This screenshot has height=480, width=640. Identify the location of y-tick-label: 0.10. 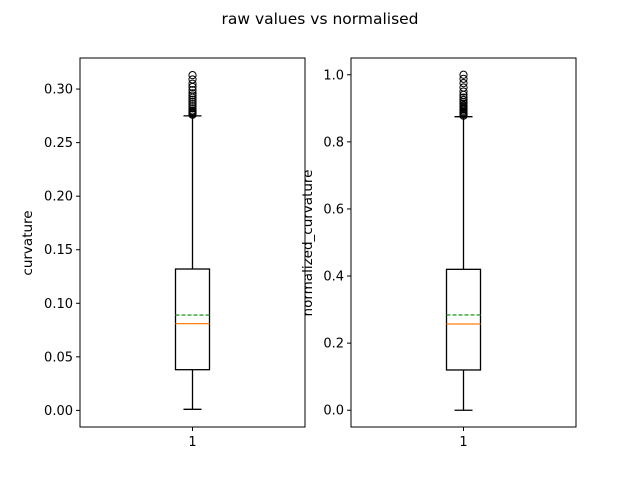
(58, 304).